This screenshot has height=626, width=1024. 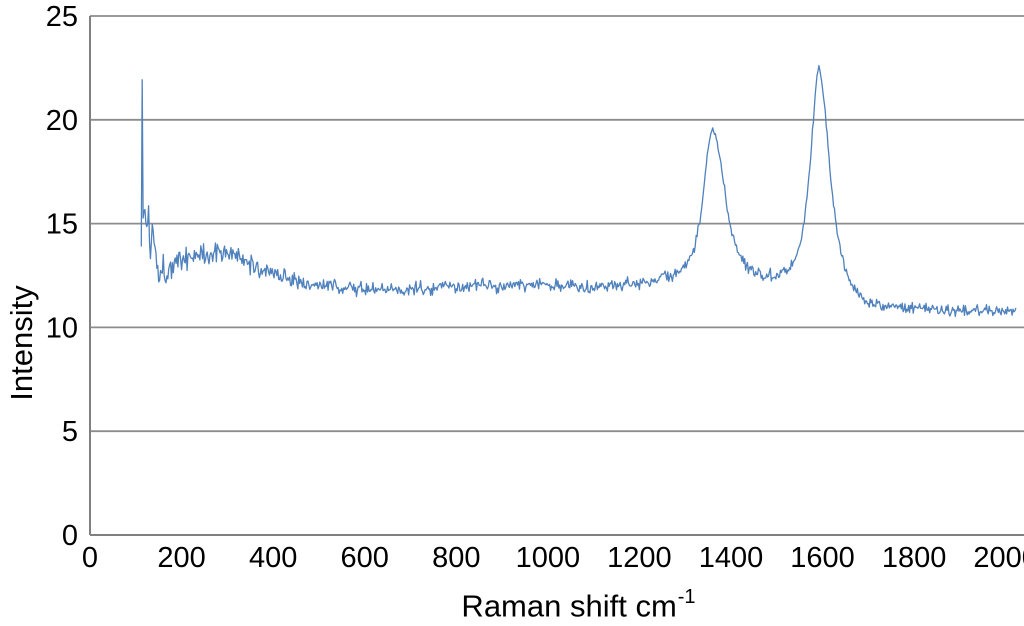 What do you see at coordinates (21, 343) in the screenshot?
I see `y-axis-title: Intensity` at bounding box center [21, 343].